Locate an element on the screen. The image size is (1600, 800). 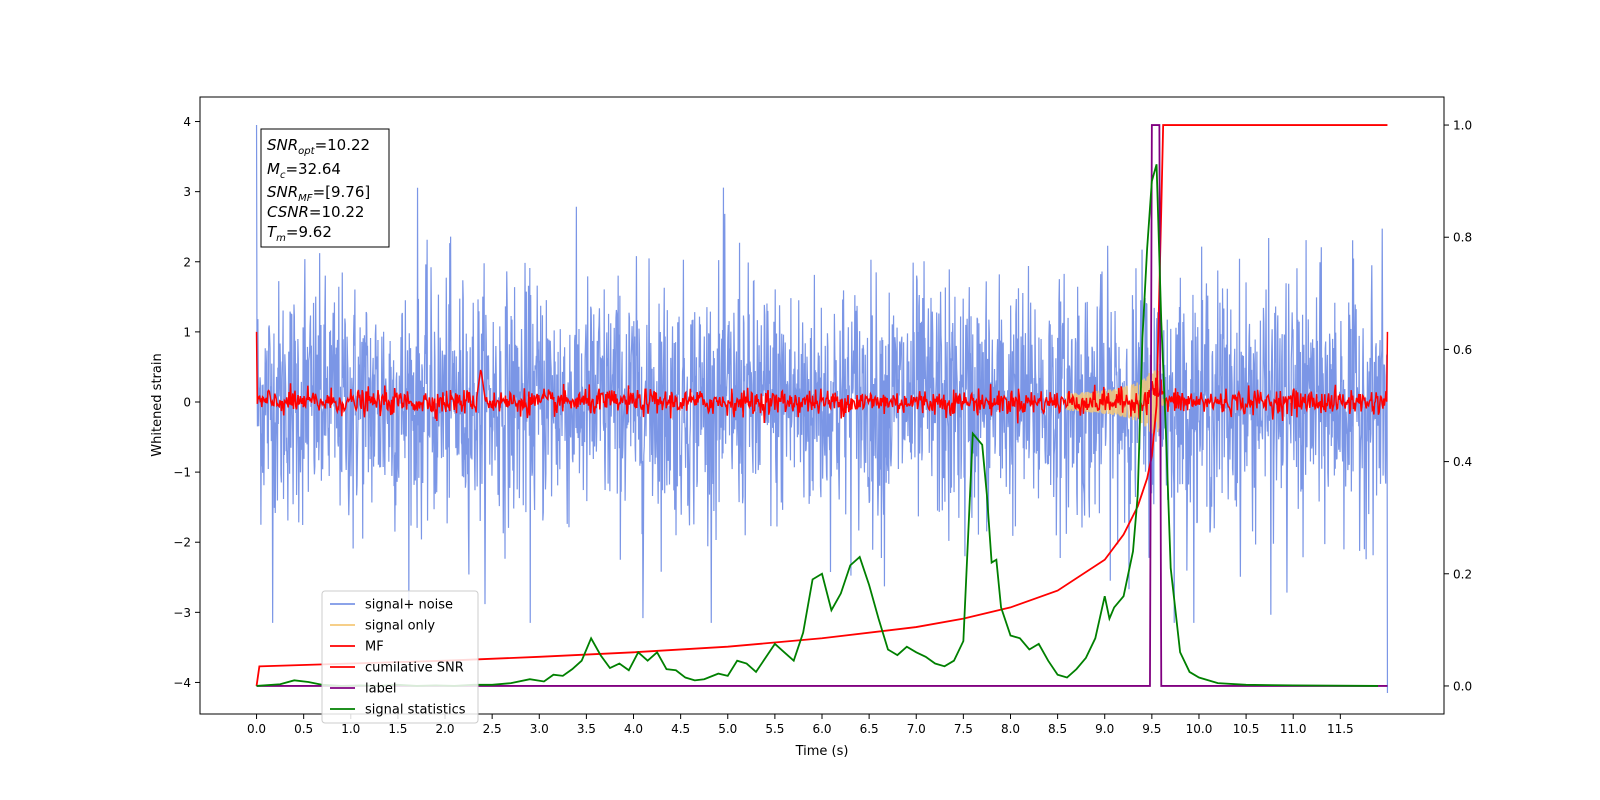
x-tick-label: 7.5 is located at coordinates (963, 729).